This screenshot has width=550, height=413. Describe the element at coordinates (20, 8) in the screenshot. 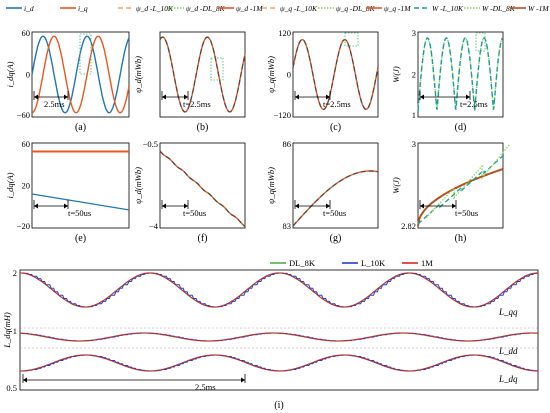

I see `legend-item: i_d` at that location.